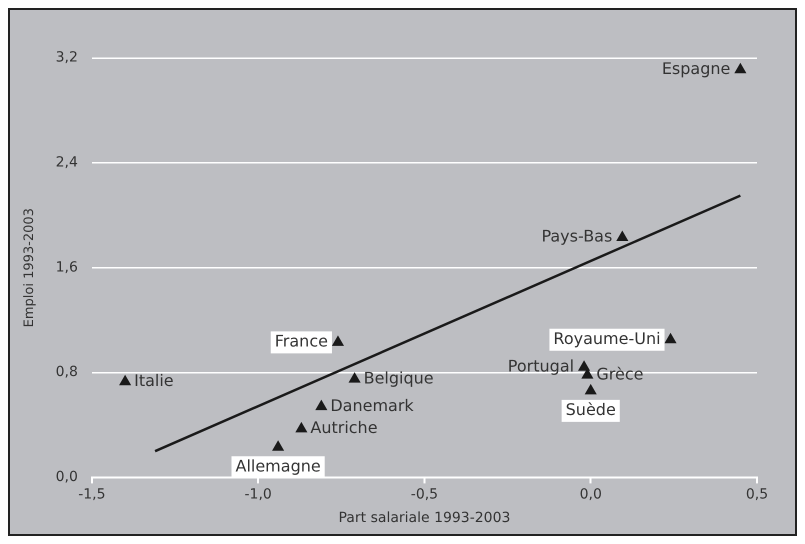 This screenshot has height=544, width=805. What do you see at coordinates (399, 378) in the screenshot?
I see `series-label: Belgique` at bounding box center [399, 378].